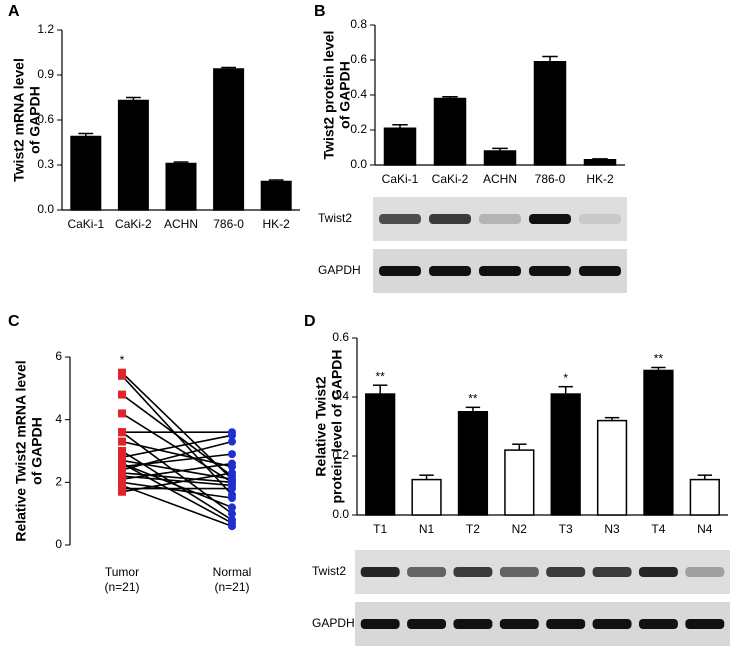 This screenshot has width=738, height=656. Describe the element at coordinates (19, 120) in the screenshot. I see `y-axis-label: Twist2 mRNA level` at that location.